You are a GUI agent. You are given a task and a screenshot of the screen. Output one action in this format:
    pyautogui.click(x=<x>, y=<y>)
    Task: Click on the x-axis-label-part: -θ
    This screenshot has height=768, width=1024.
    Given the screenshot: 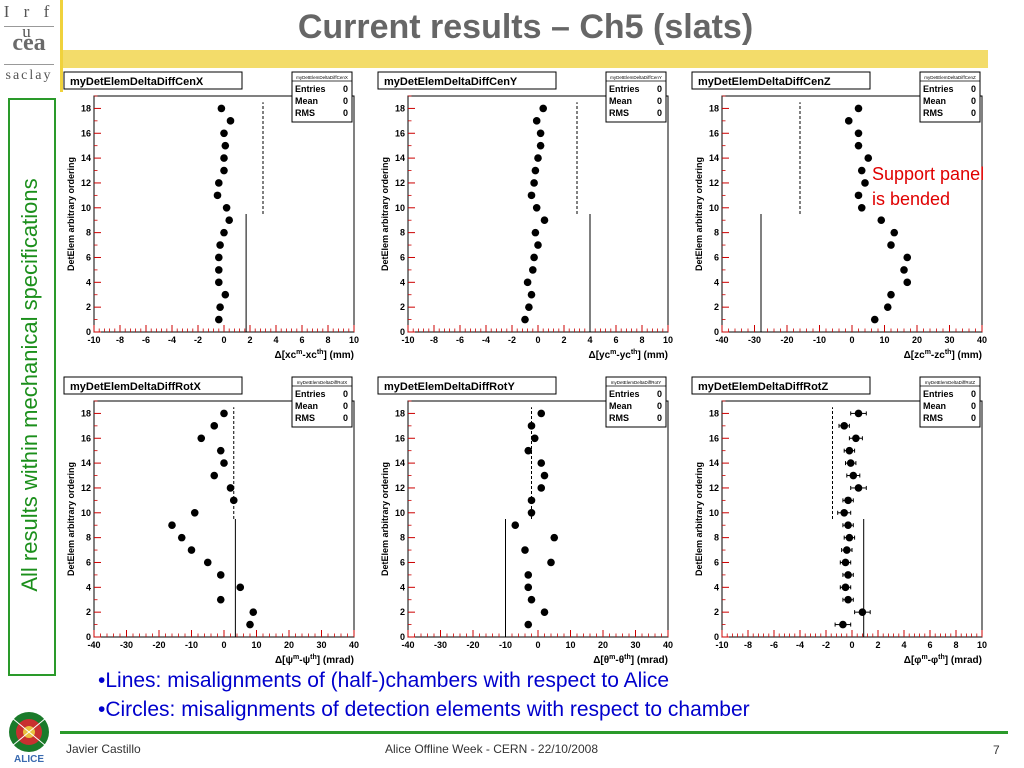 What is the action you would take?
    pyautogui.click(x=619, y=660)
    